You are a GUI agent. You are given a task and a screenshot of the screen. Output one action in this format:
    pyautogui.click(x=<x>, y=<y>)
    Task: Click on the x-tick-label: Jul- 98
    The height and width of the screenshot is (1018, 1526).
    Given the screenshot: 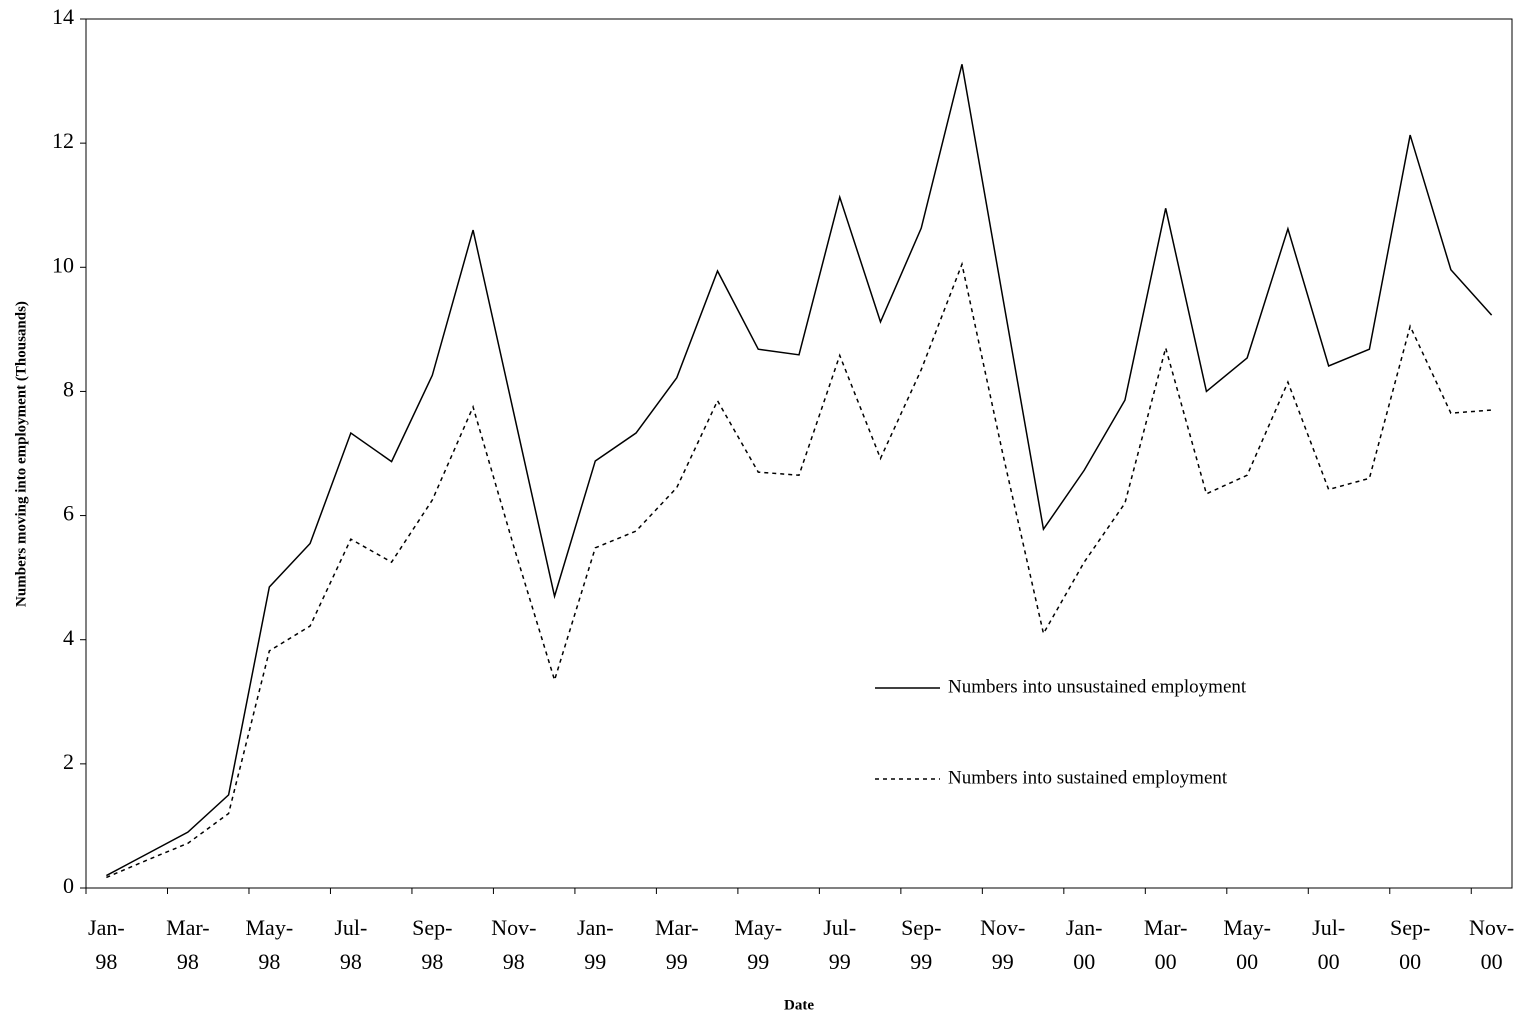 What is the action you would take?
    pyautogui.click(x=350, y=944)
    